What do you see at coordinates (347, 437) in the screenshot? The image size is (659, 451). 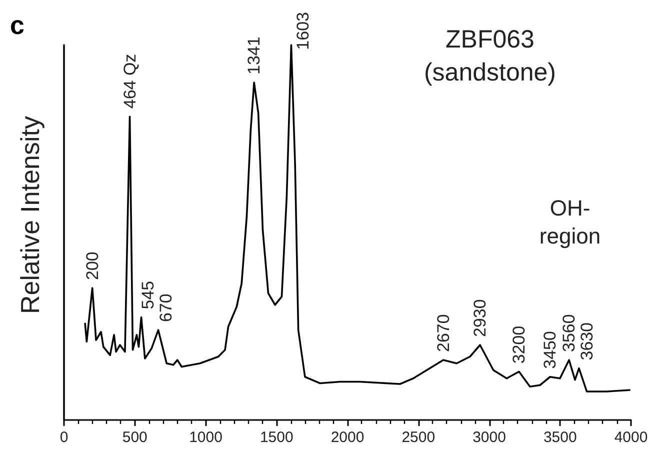 I see `x-tick-label: 2000` at bounding box center [347, 437].